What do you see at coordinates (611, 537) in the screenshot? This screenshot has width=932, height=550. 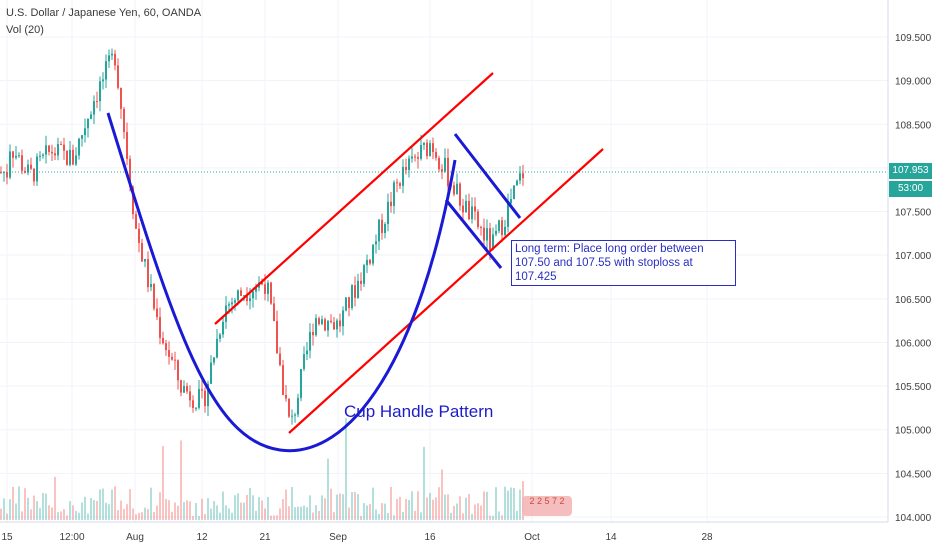 I see `time-tick-label: 14` at bounding box center [611, 537].